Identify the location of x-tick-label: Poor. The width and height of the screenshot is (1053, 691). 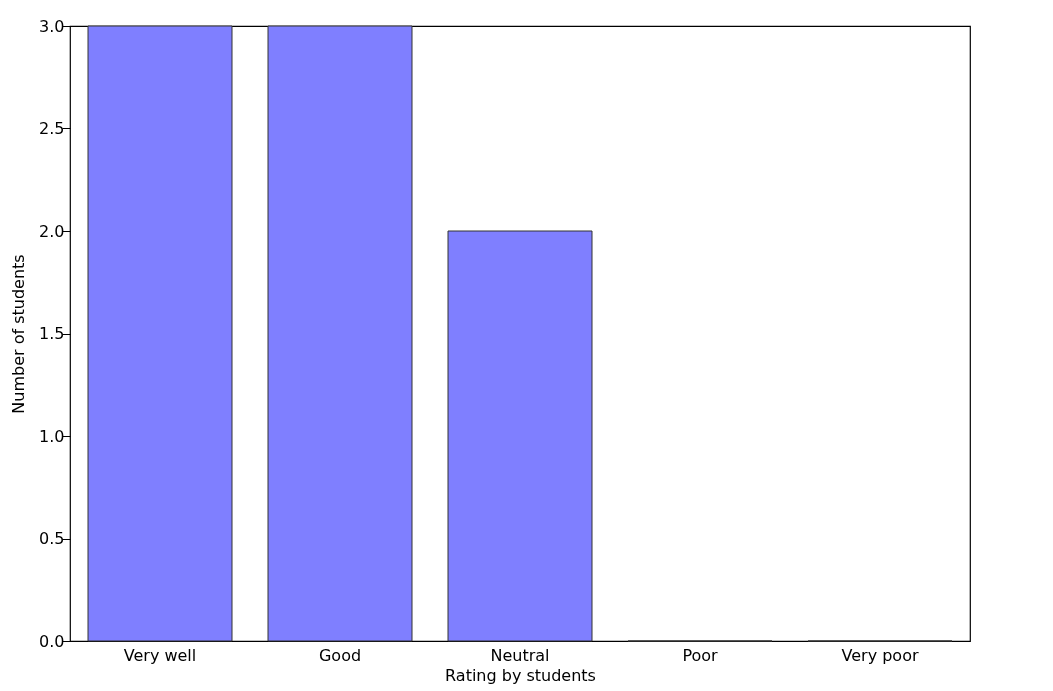
(700, 655).